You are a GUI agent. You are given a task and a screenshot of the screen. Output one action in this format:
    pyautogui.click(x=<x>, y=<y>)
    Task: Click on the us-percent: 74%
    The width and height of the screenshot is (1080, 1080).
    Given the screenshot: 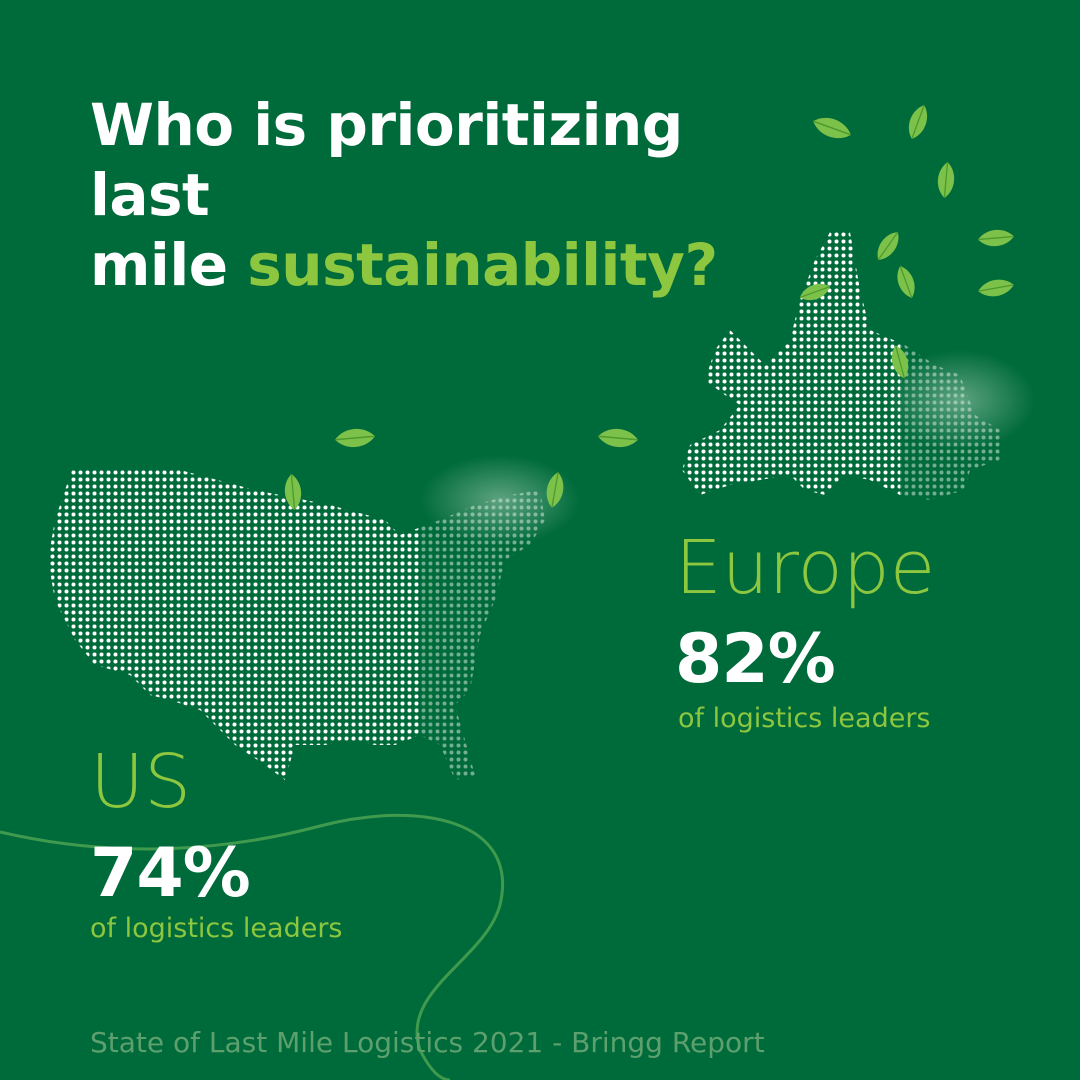 What is the action you would take?
    pyautogui.click(x=170, y=873)
    